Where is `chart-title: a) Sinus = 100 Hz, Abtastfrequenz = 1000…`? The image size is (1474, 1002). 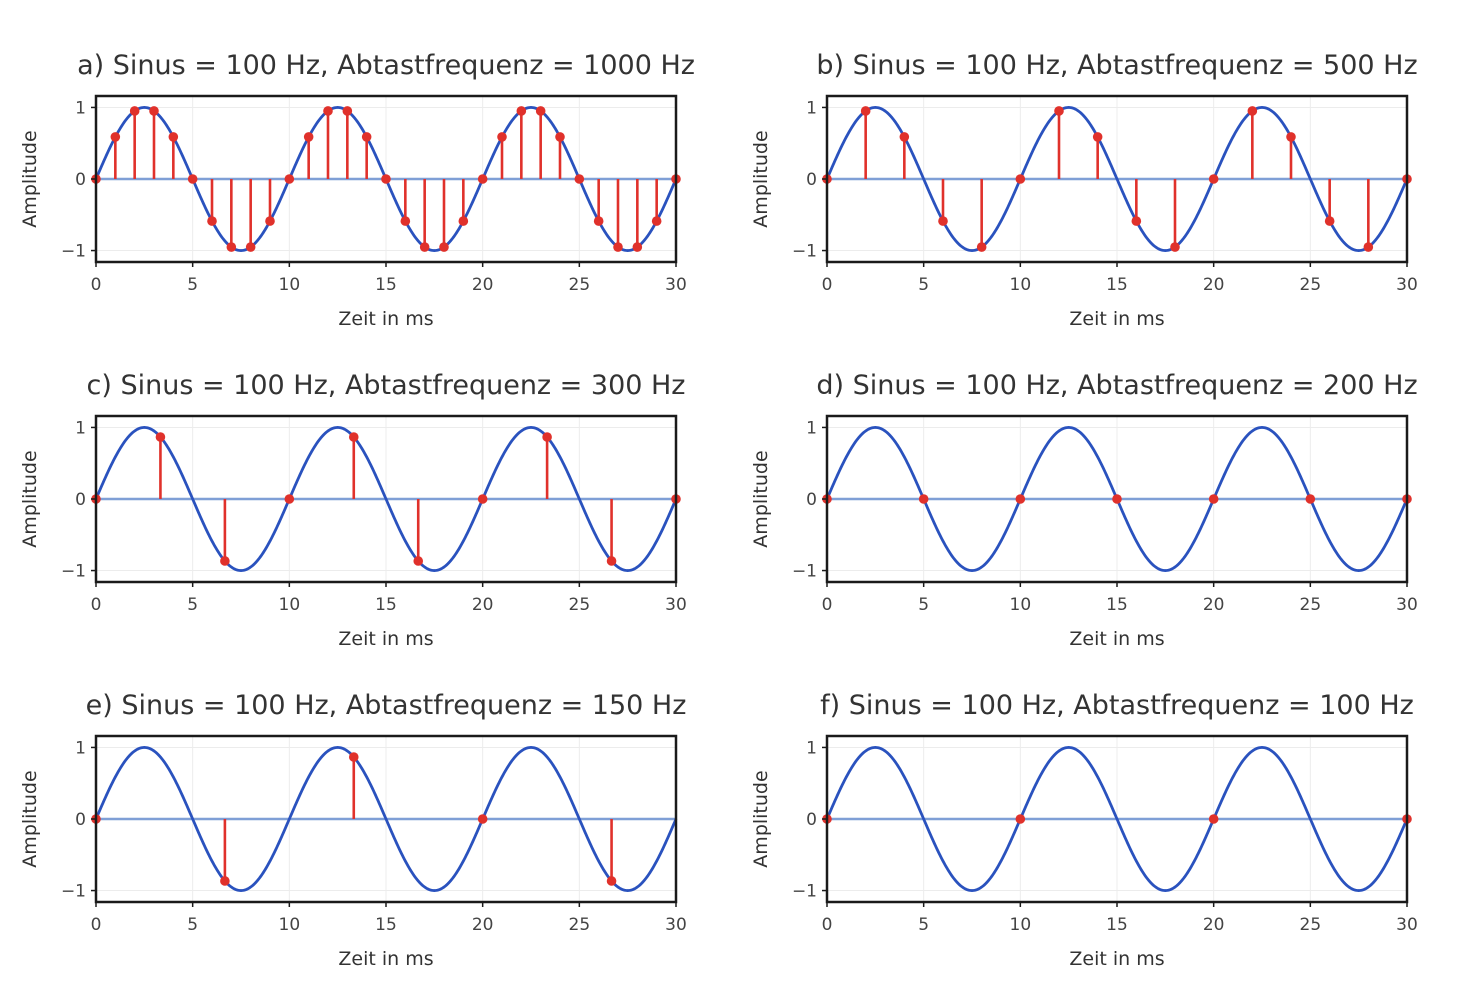 chart-title: a) Sinus = 100 Hz, Abtastfrequenz = 1000… is located at coordinates (386, 65).